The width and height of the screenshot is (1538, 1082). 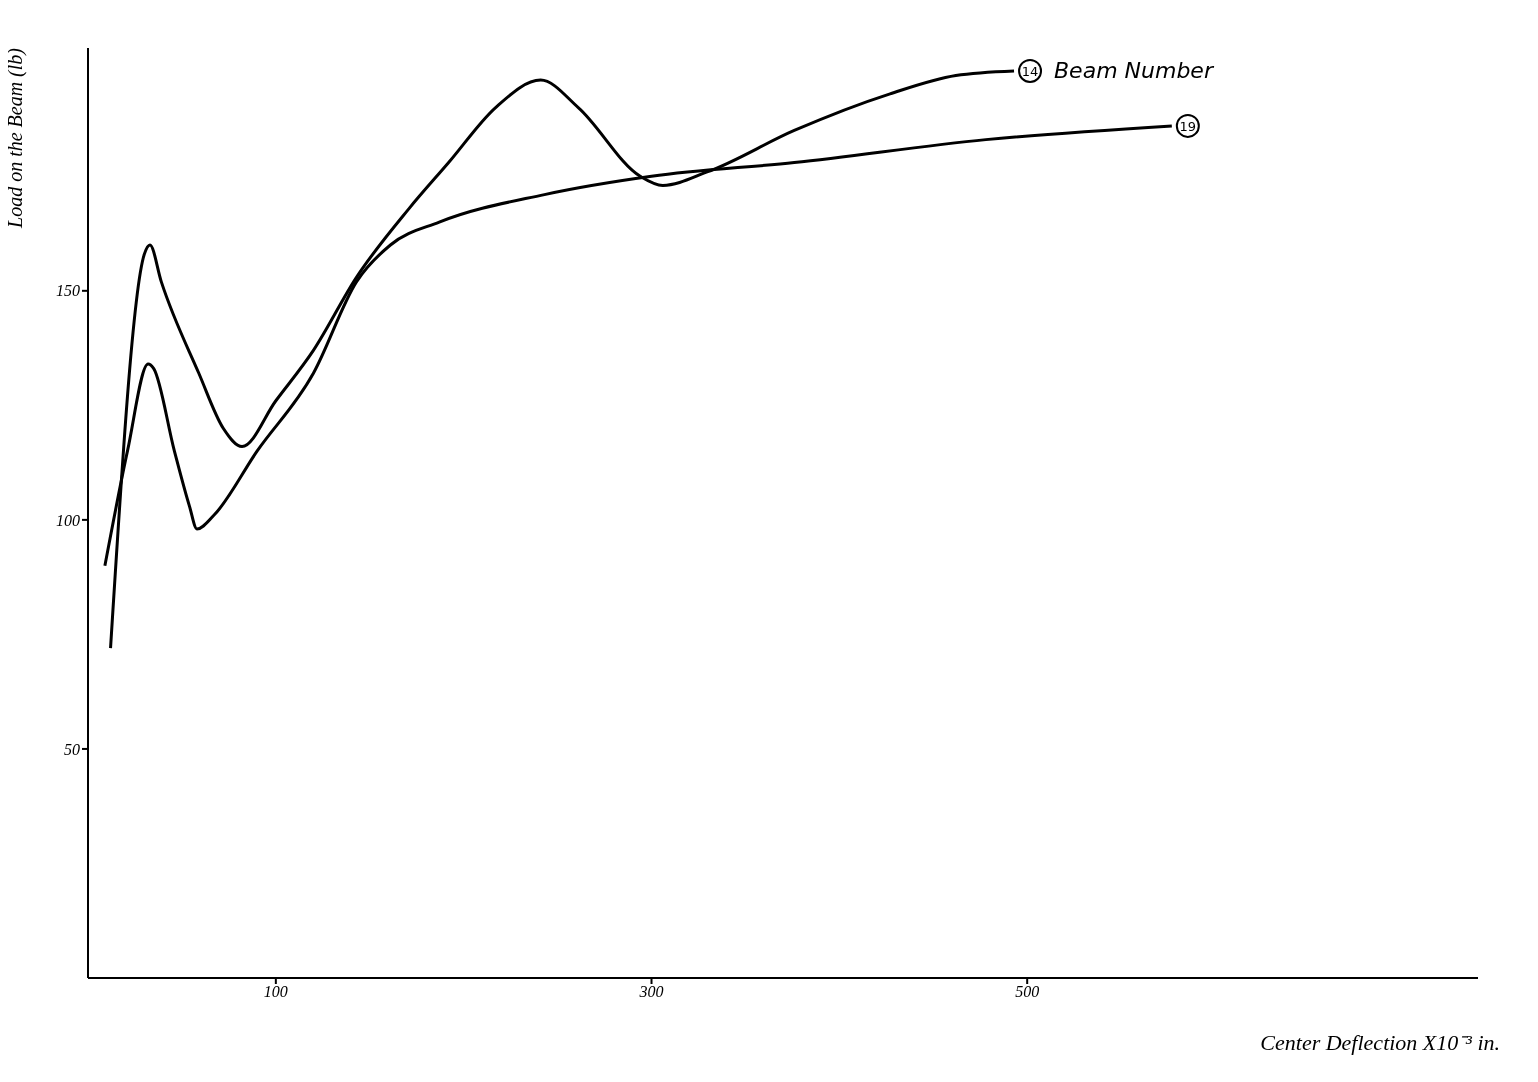 I want to click on y-axis-title: Load on the Beam (lb), so click(x=16, y=138).